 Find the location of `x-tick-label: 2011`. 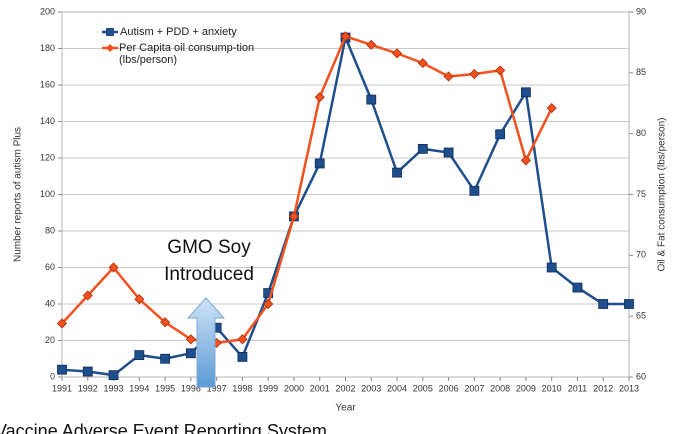

x-tick-label: 2011 is located at coordinates (577, 388).